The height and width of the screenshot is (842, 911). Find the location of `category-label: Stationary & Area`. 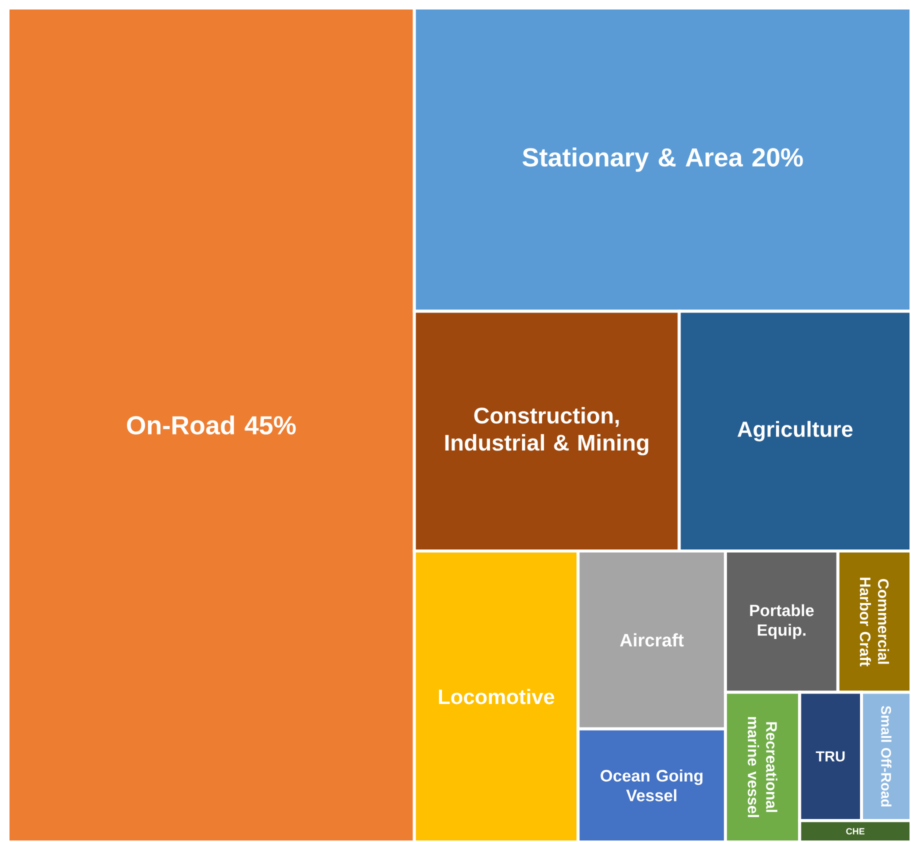

category-label: Stationary & Area is located at coordinates (632, 160).